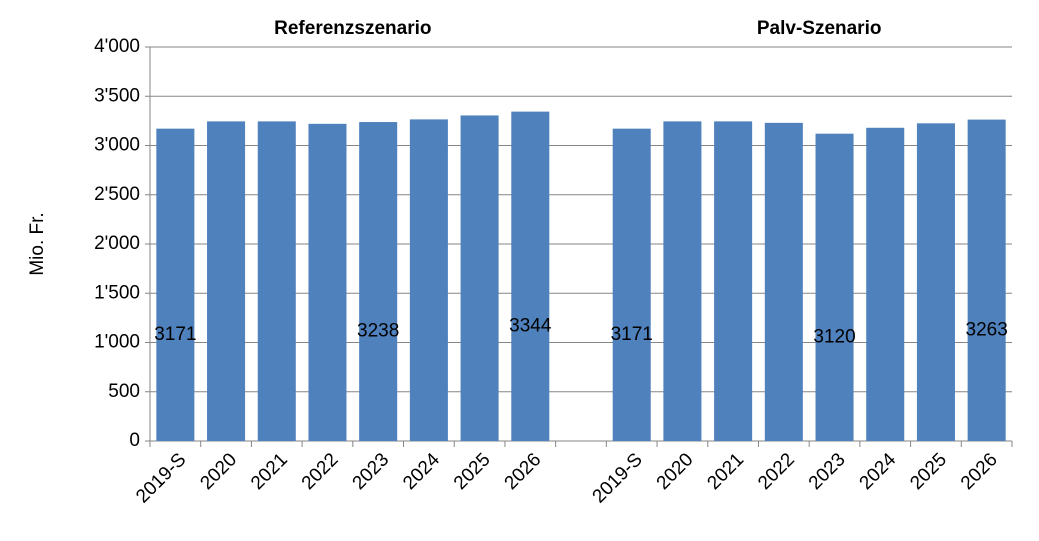 This screenshot has width=1039, height=541. I want to click on annotation: Referenzszenario, so click(352, 28).